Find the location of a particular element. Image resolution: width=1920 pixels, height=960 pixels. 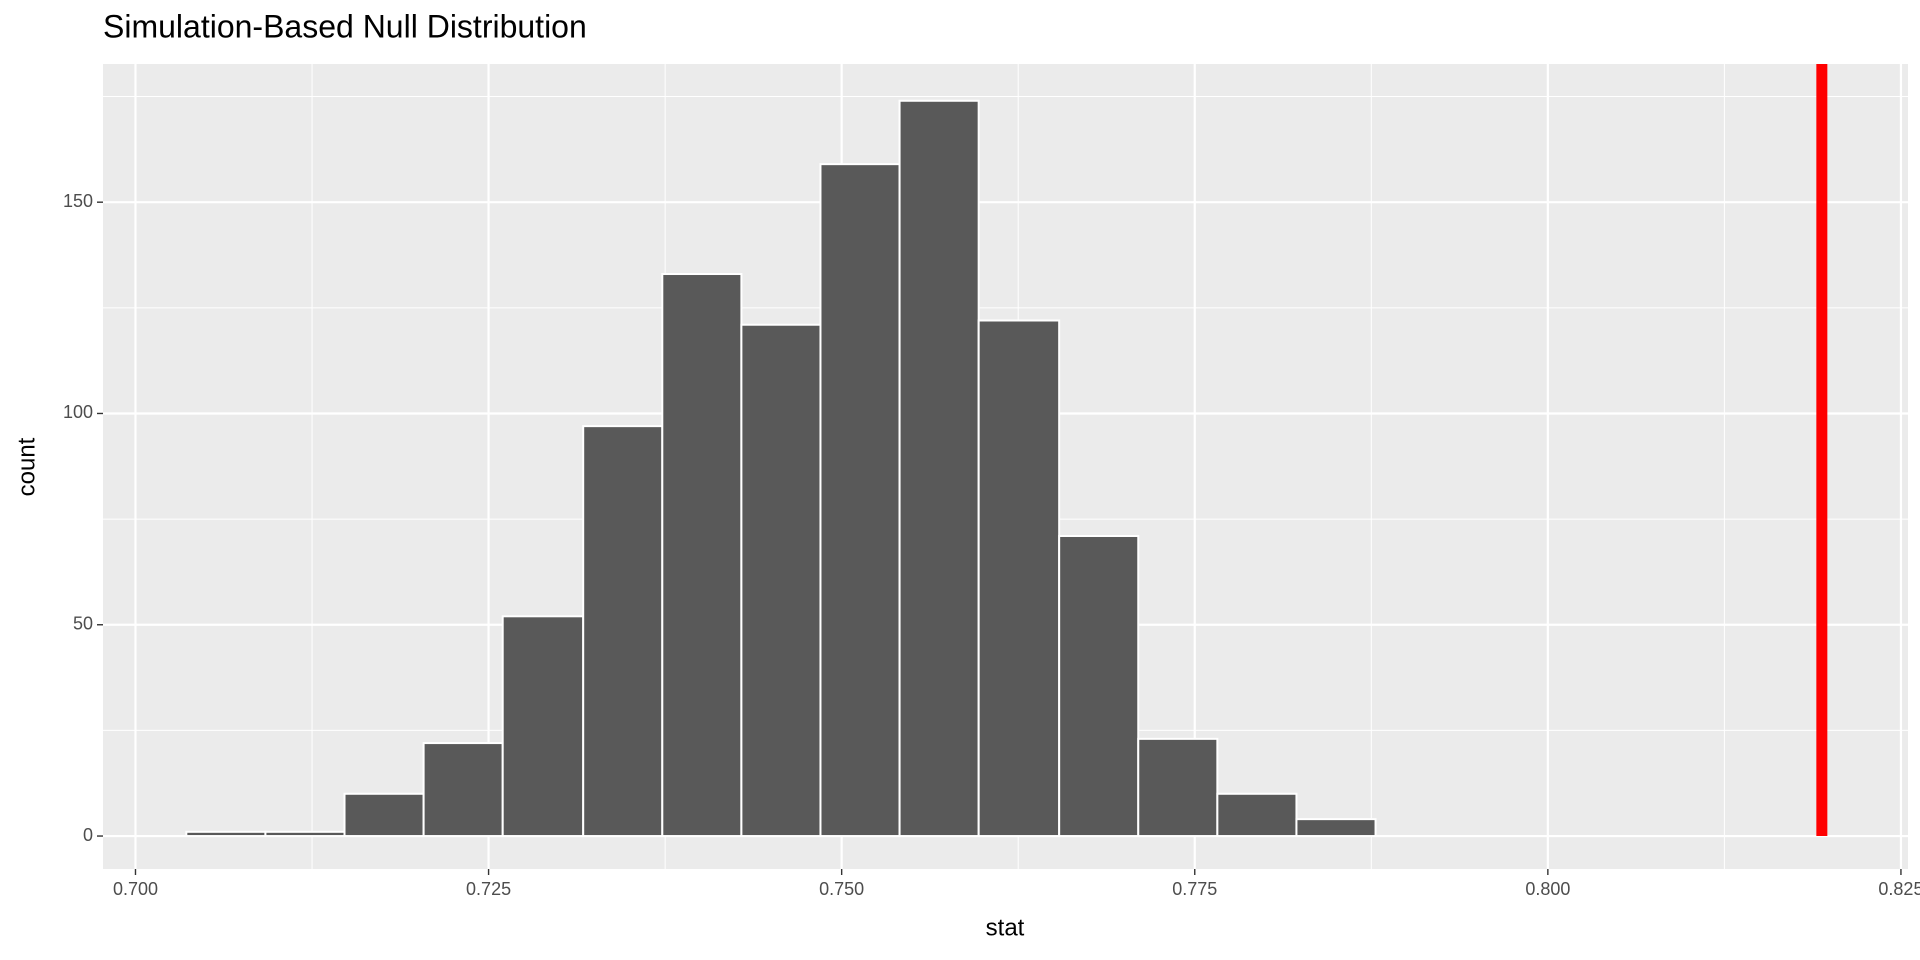

y-axis-title: count is located at coordinates (26, 466).